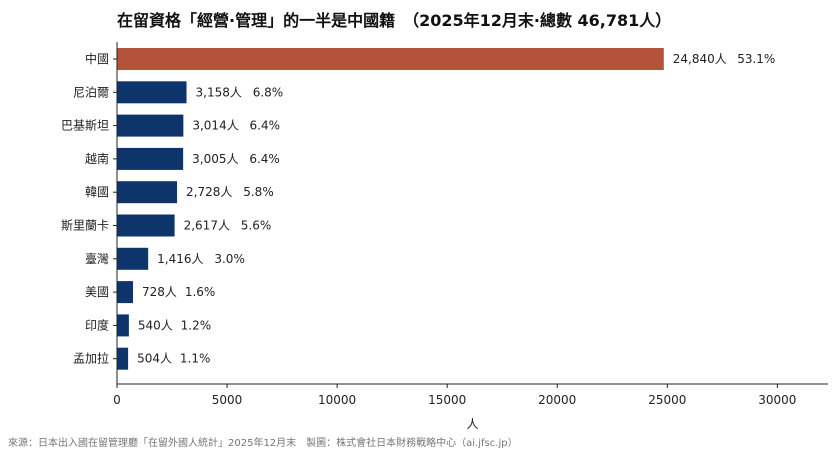 This screenshot has height=459, width=838. What do you see at coordinates (256, 226) in the screenshot?
I see `percent-label-5: 5.6%` at bounding box center [256, 226].